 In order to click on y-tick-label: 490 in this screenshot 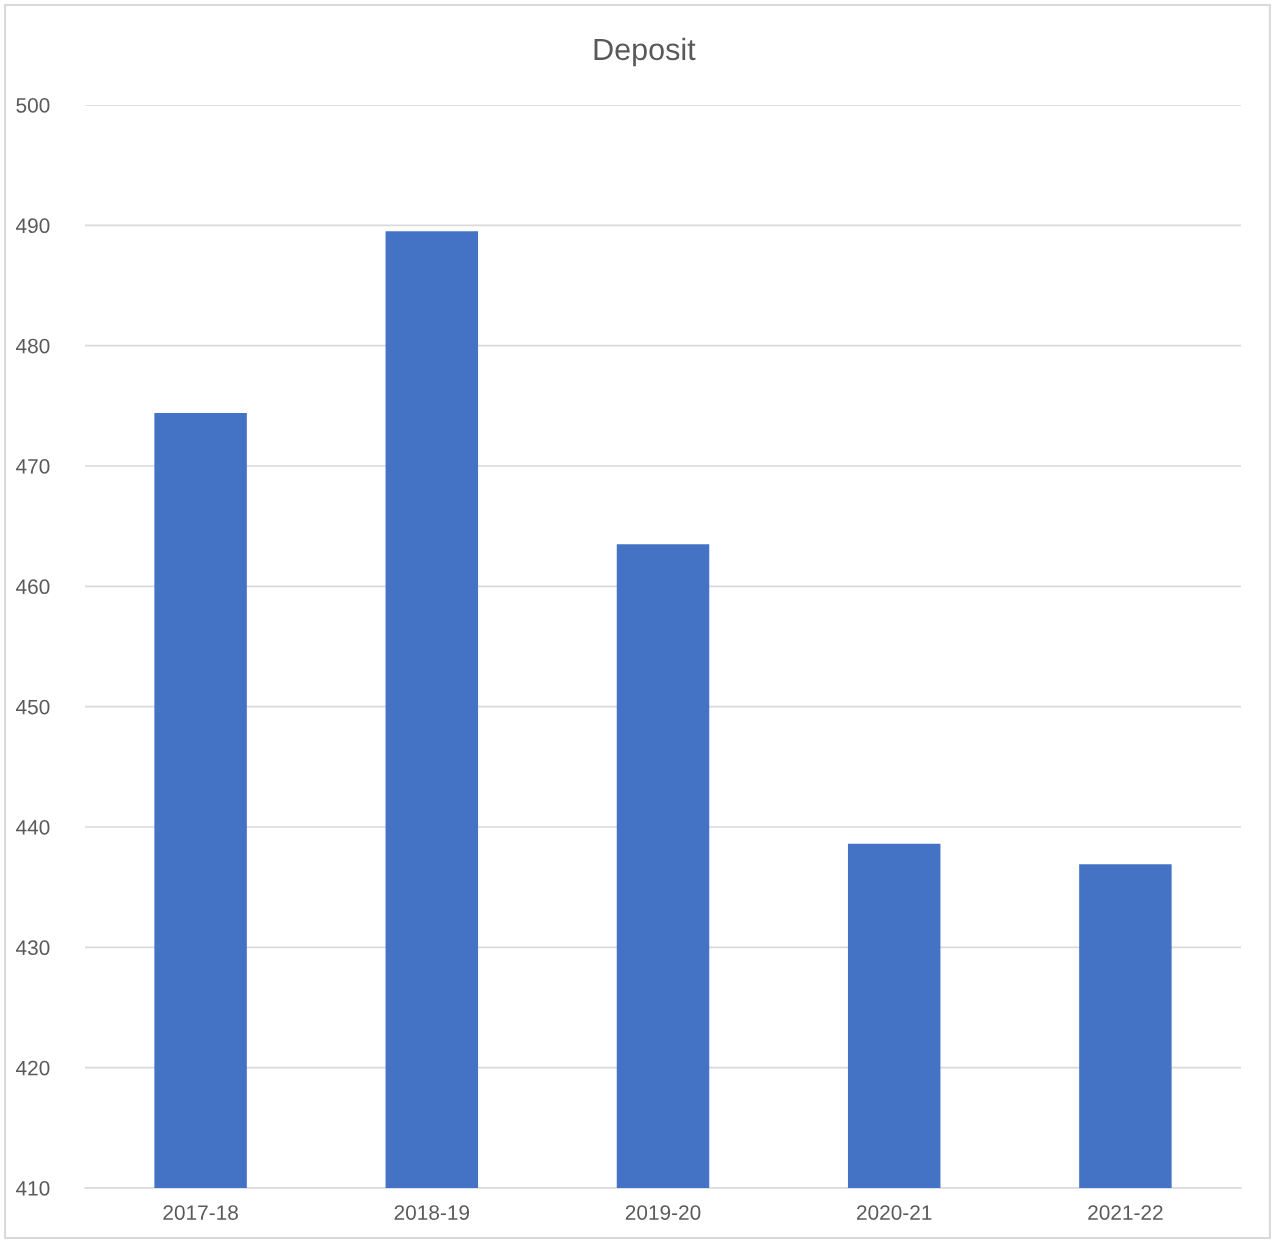, I will do `click(33, 226)`.